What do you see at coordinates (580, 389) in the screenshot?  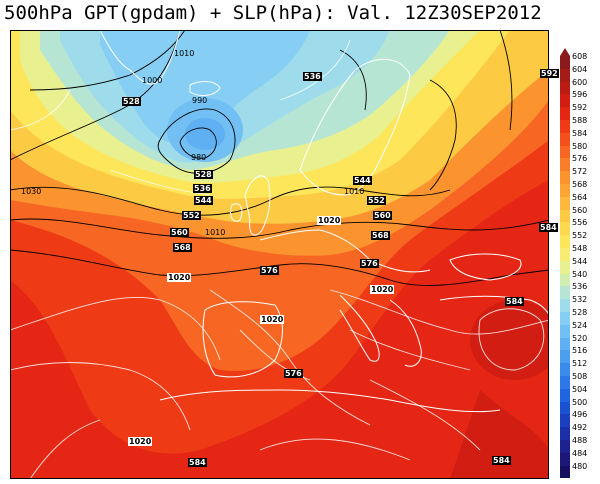 I see `scale-tick-label: 504` at bounding box center [580, 389].